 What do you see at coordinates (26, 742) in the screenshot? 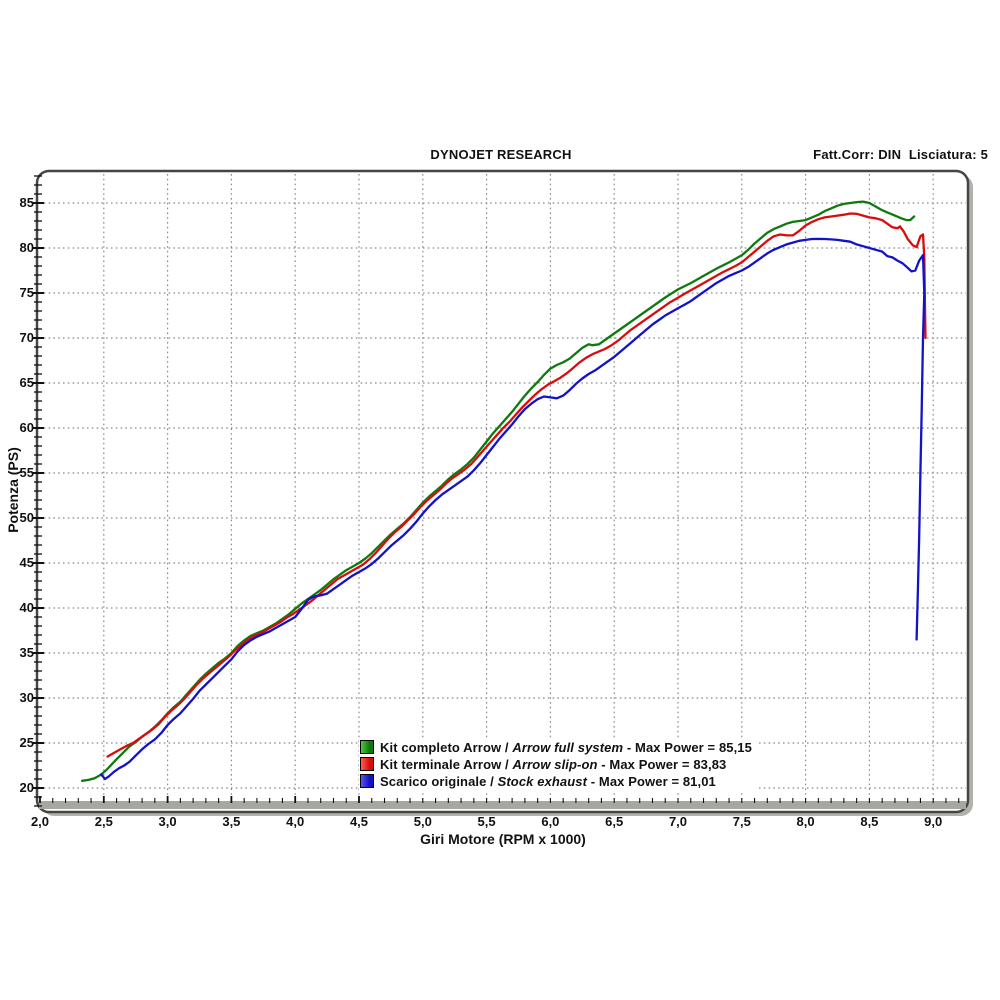
I see `y-tick-label: 25` at bounding box center [26, 742].